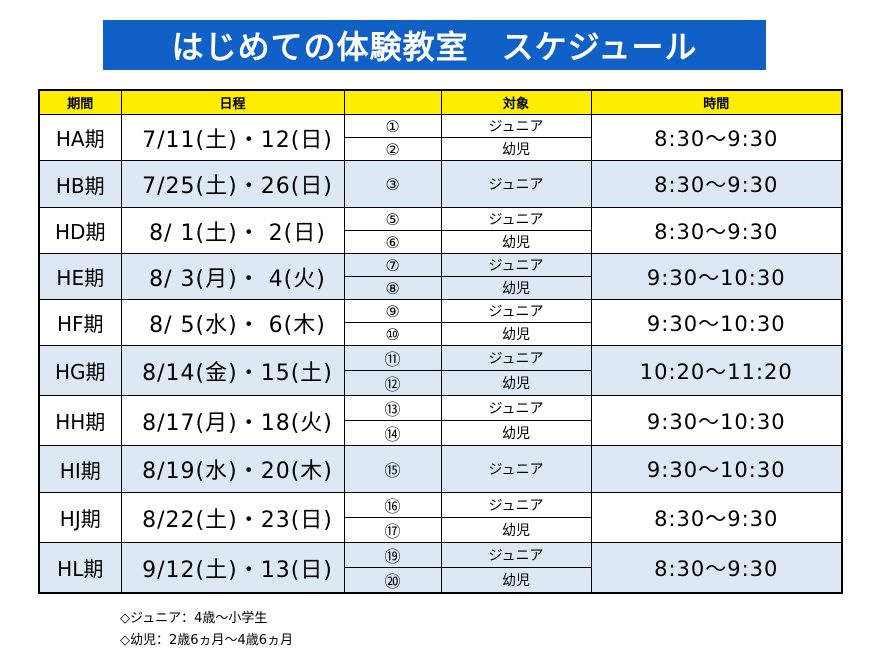  I want to click on dates-cell: 8/ 5(水)・ 6(木), so click(232, 322).